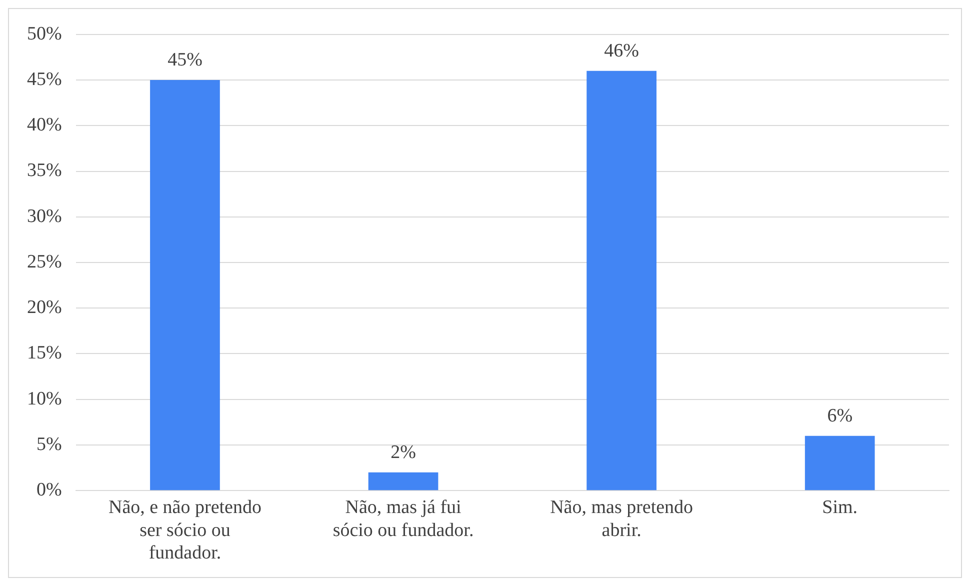 Image resolution: width=970 pixels, height=586 pixels. I want to click on x-tick-label: Não, mas pretendo abrir., so click(622, 518).